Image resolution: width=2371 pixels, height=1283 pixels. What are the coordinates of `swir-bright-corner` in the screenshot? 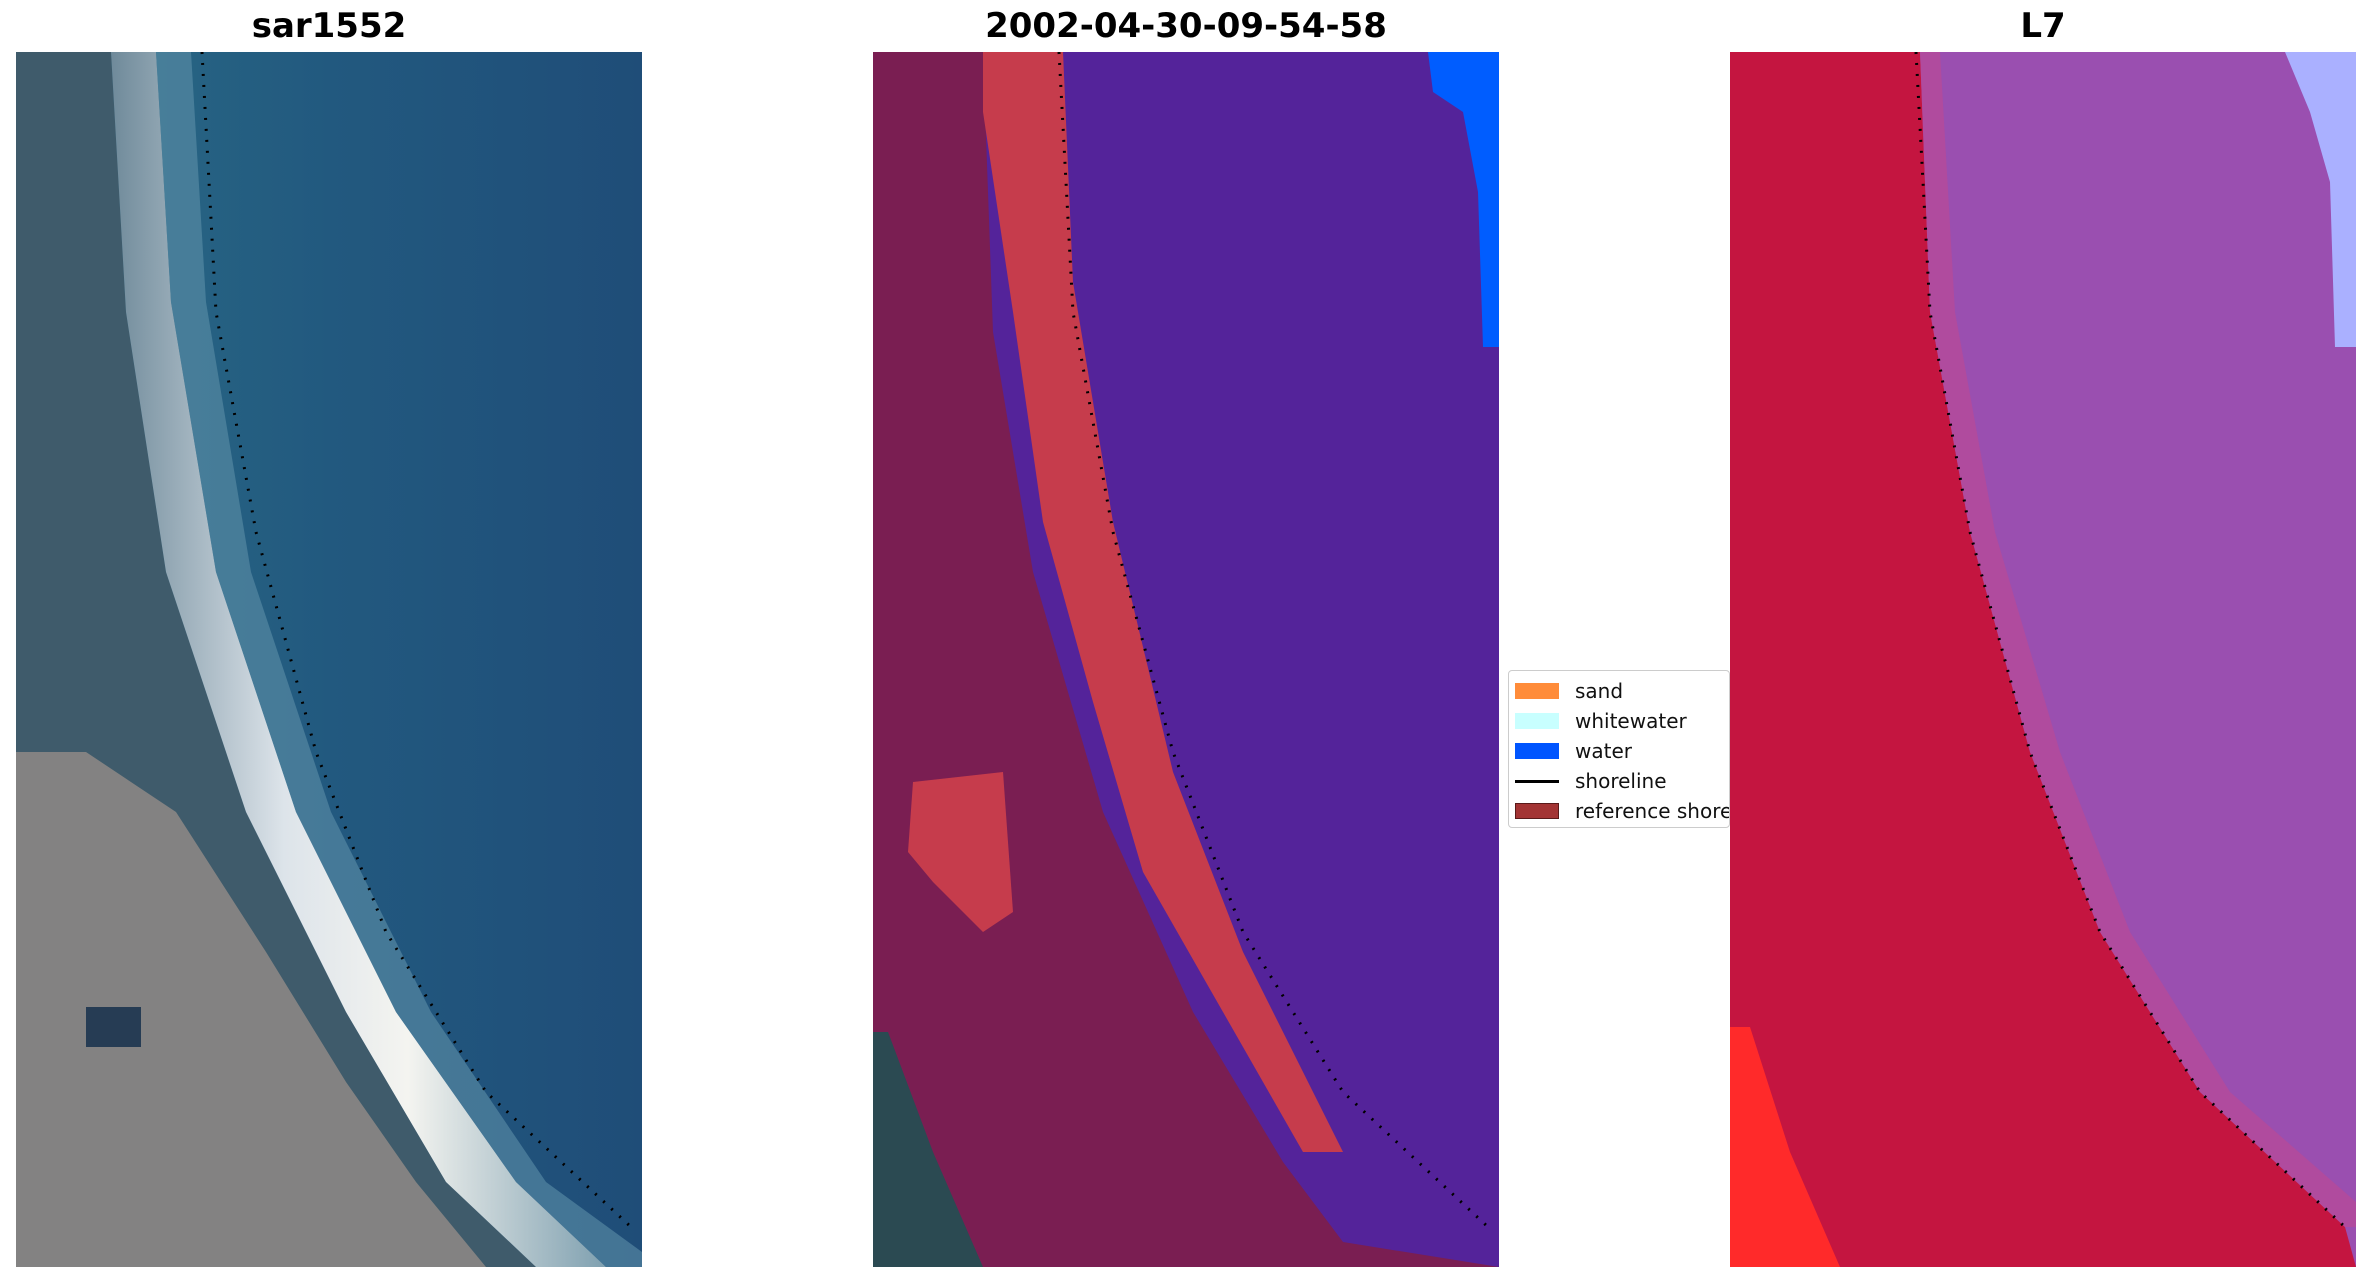 It's located at (1785, 1147).